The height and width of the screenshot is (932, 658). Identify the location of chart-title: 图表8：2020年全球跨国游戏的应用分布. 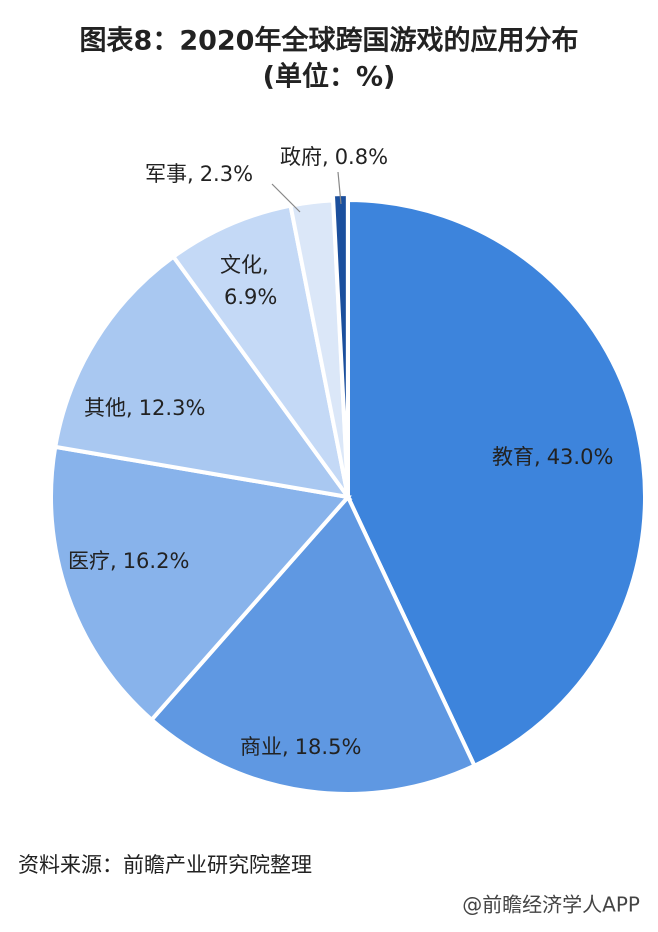
(329, 41).